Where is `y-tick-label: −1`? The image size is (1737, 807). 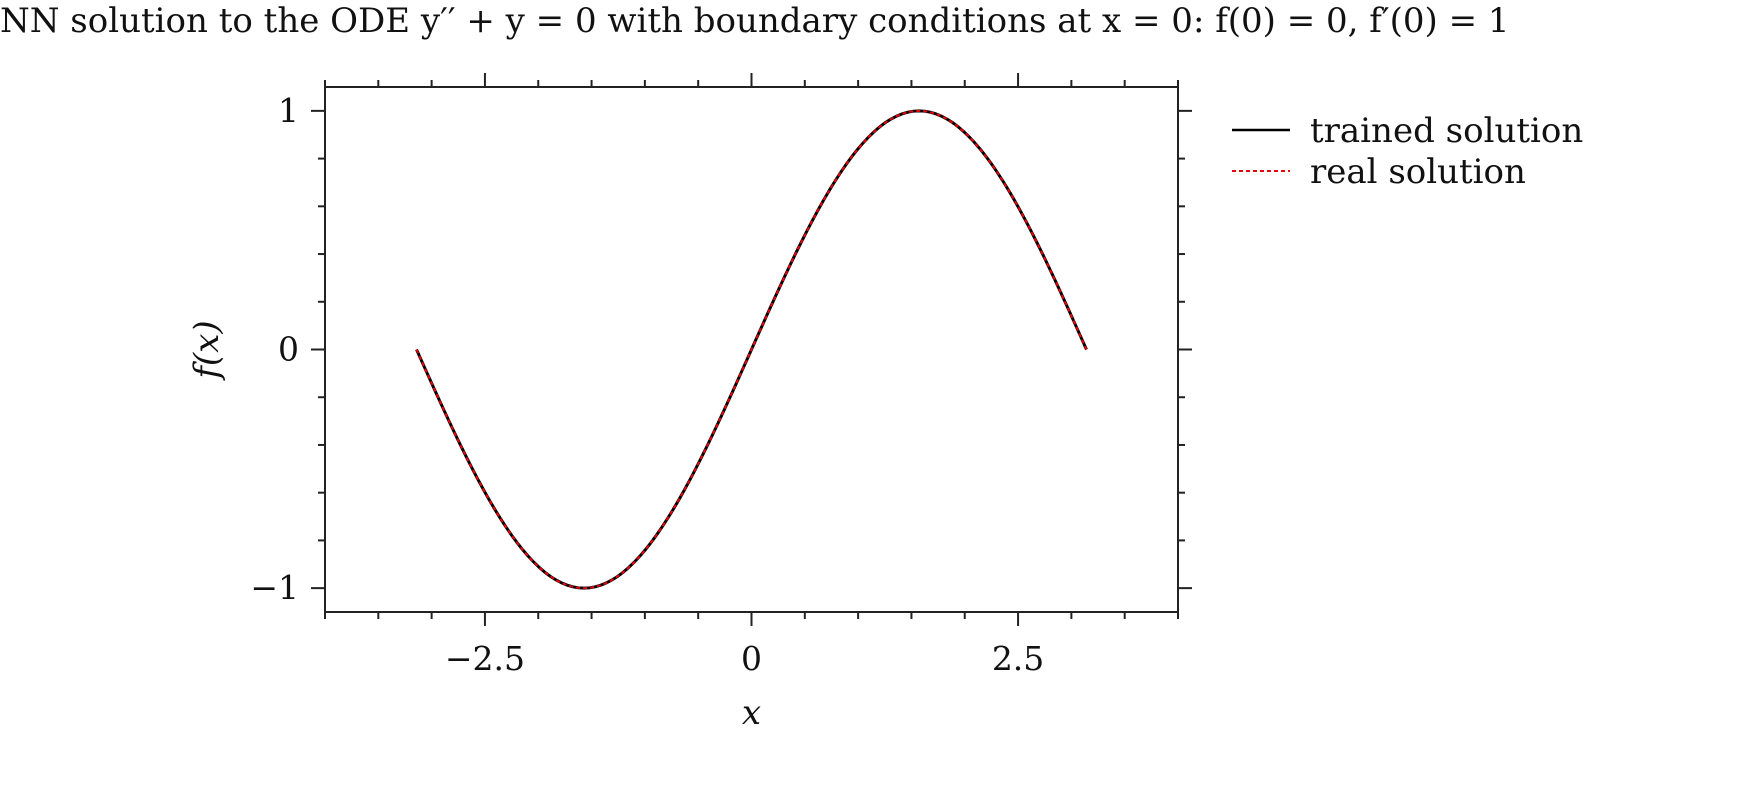
y-tick-label: −1 is located at coordinates (274, 587).